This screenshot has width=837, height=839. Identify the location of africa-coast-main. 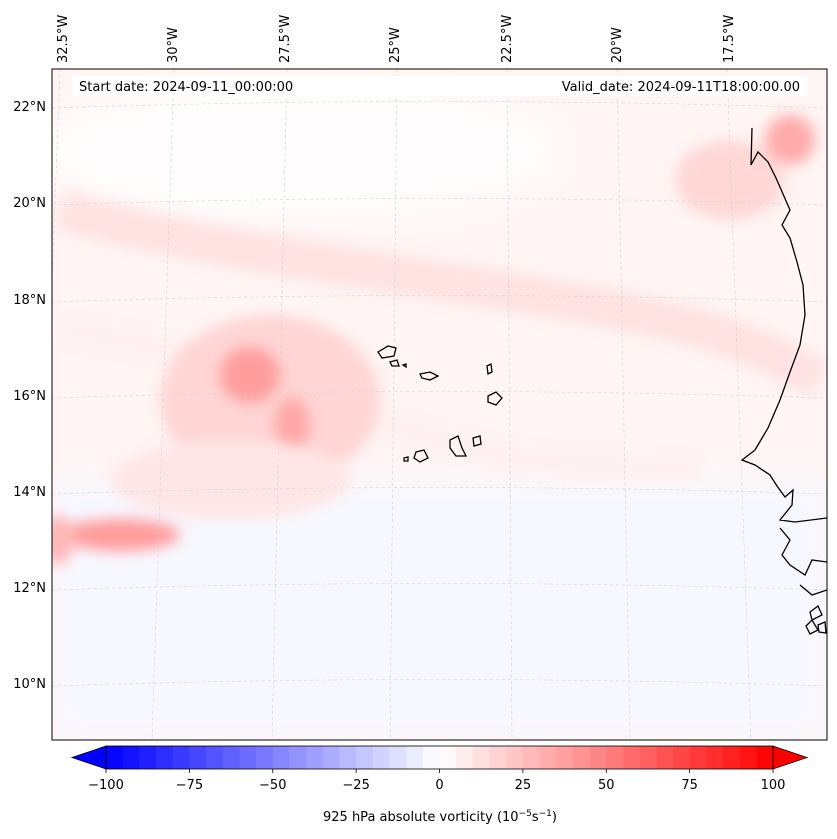
(783, 325).